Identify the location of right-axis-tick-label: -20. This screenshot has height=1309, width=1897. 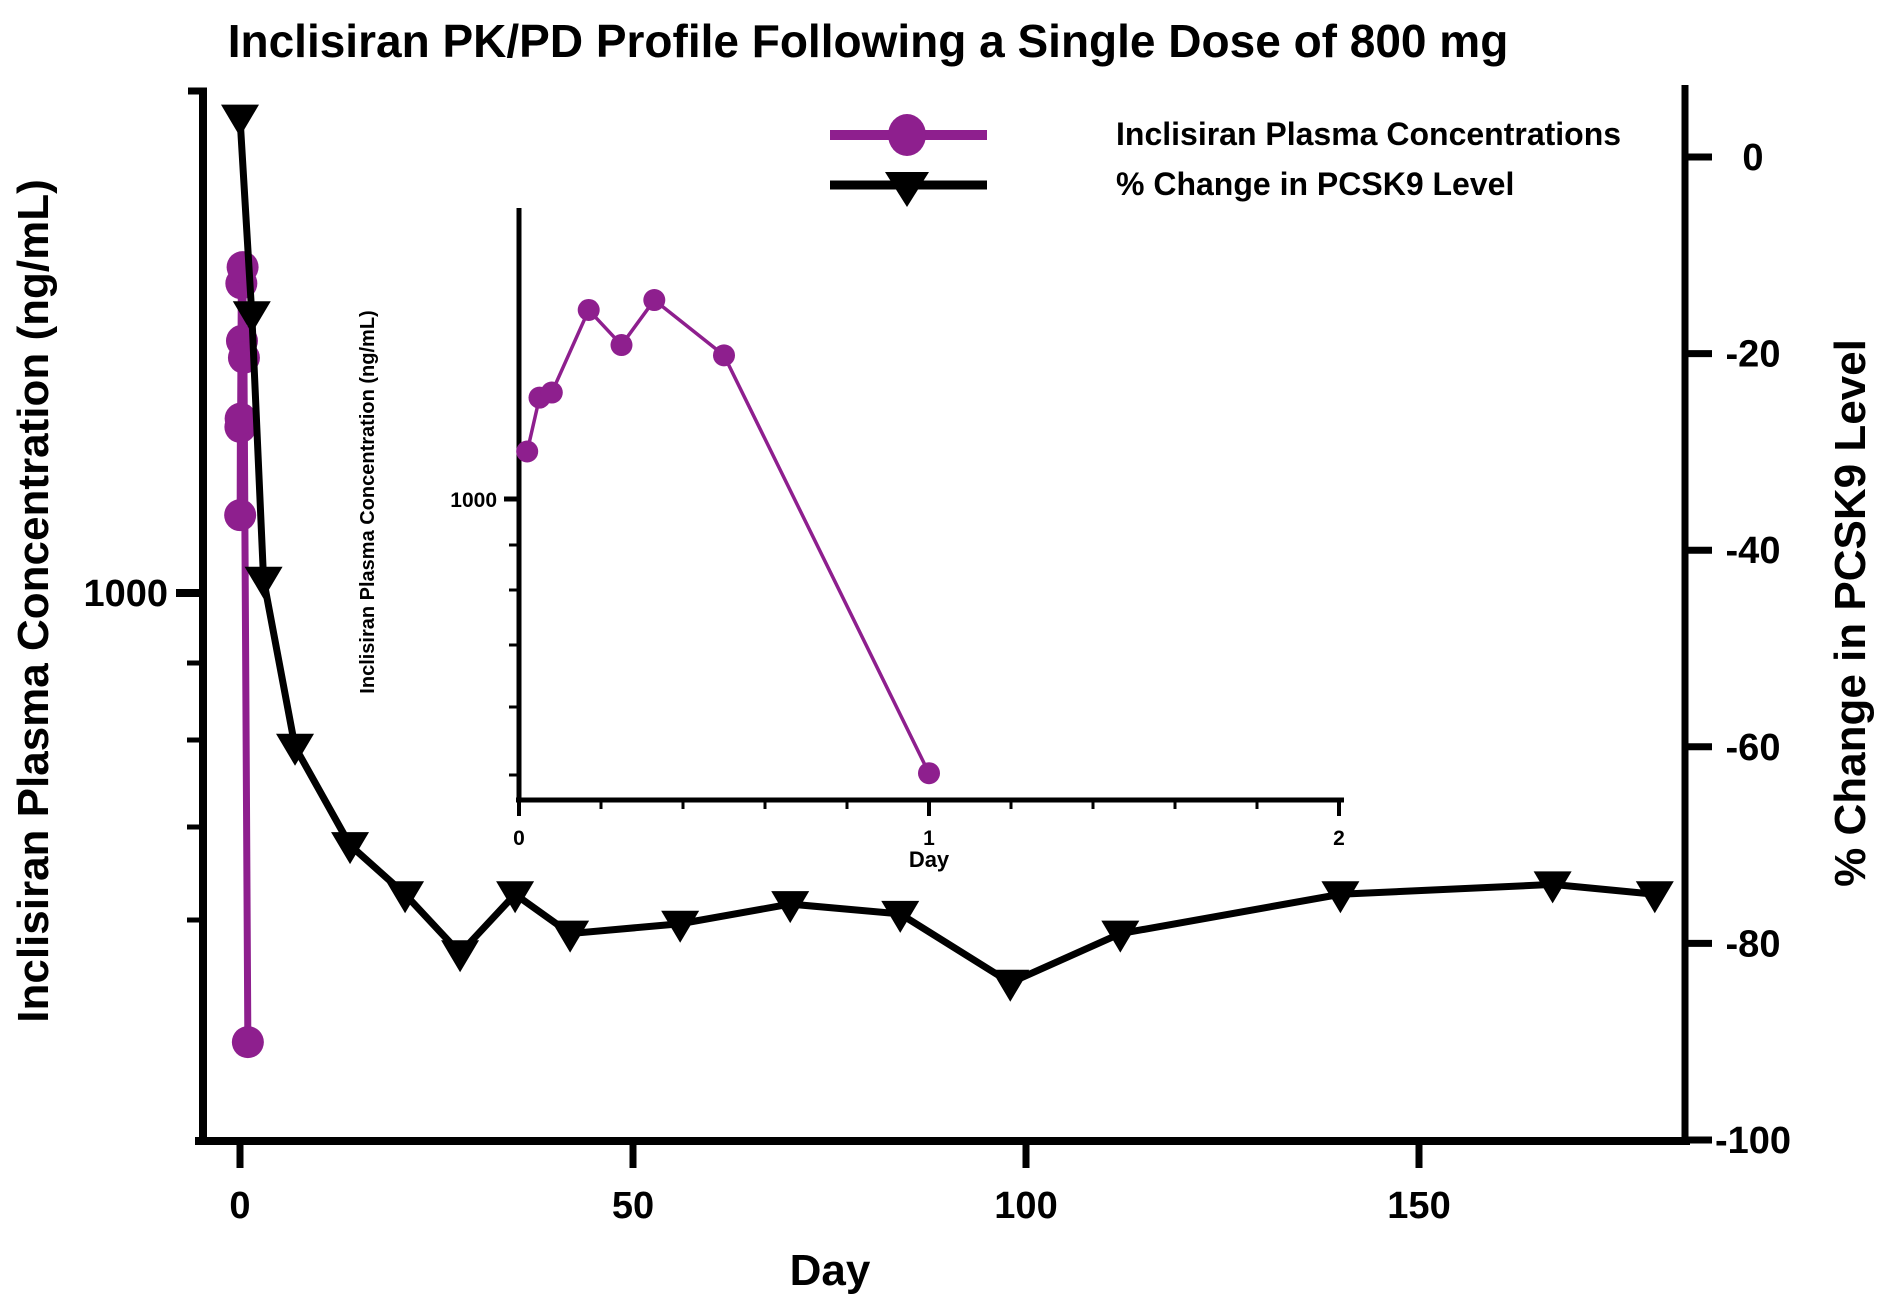
(1753, 355).